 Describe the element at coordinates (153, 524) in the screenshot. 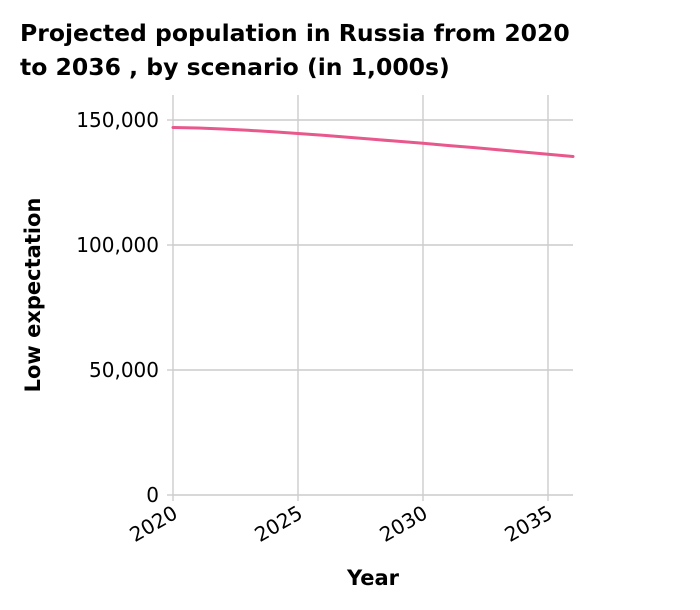

I see `x-tick-label-2020: 2020` at that location.